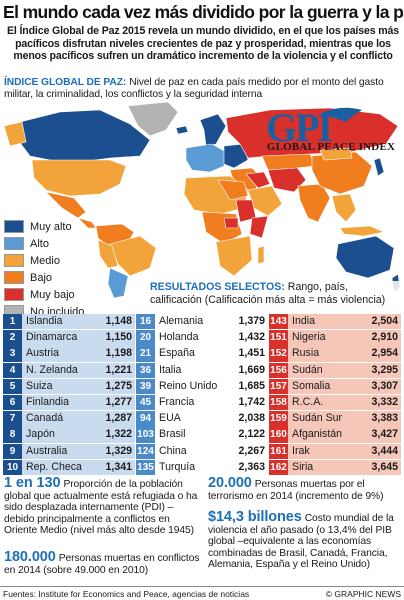  I want to click on rank-cell: 6, so click(12, 402).